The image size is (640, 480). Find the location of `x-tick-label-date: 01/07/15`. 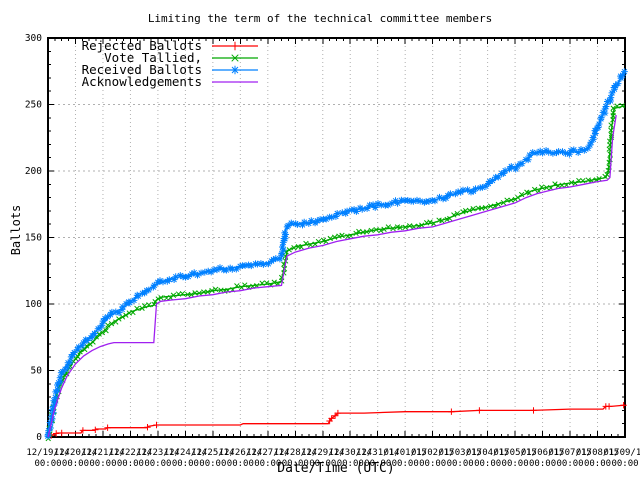

x-tick-label-date: 01/07/15 is located at coordinates (569, 453).